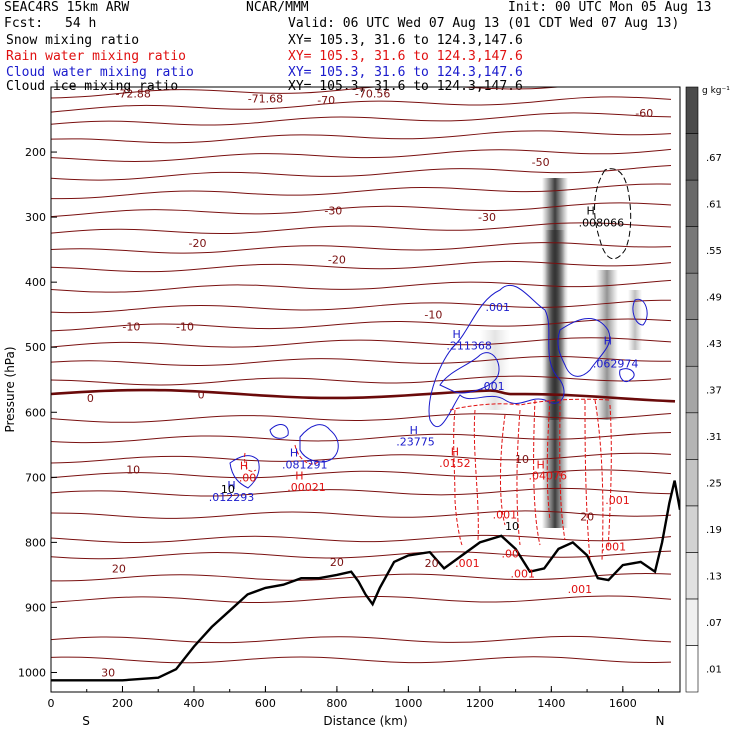 The width and height of the screenshot is (740, 740). What do you see at coordinates (548, 475) in the screenshot?
I see `field-label: .04076` at bounding box center [548, 475].